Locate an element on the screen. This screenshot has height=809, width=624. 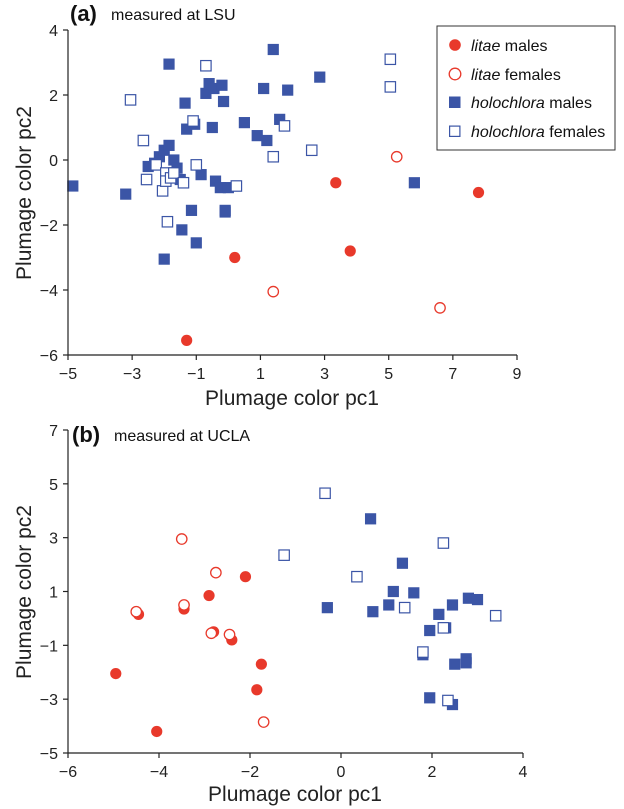
legend-label: holochlora females is located at coordinates (538, 132).